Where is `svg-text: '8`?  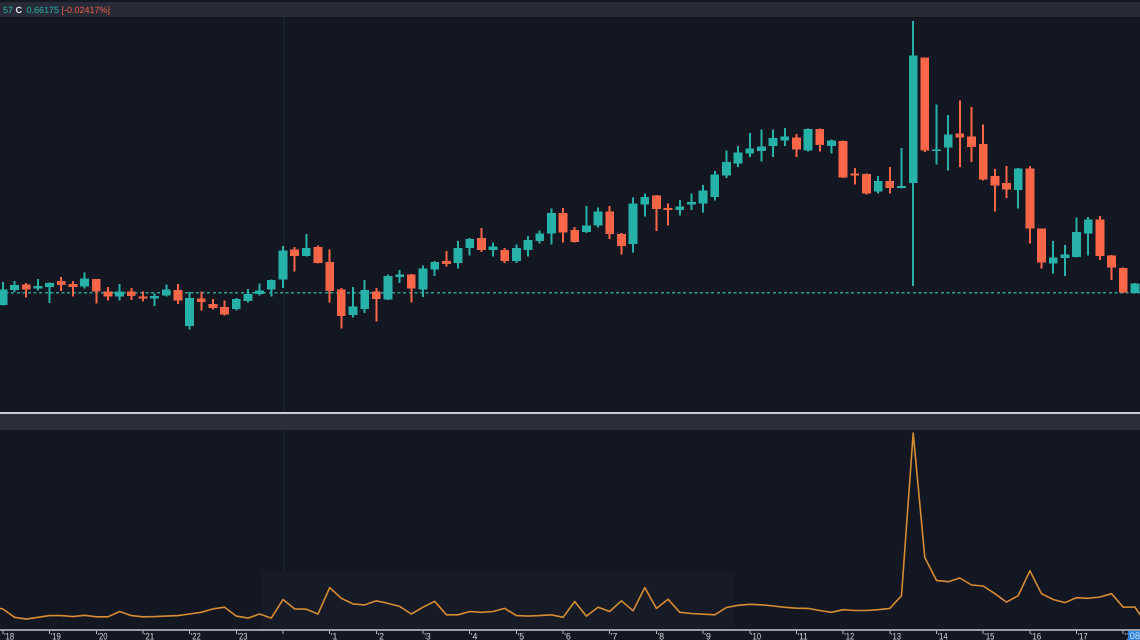
svg-text: '8 is located at coordinates (661, 635).